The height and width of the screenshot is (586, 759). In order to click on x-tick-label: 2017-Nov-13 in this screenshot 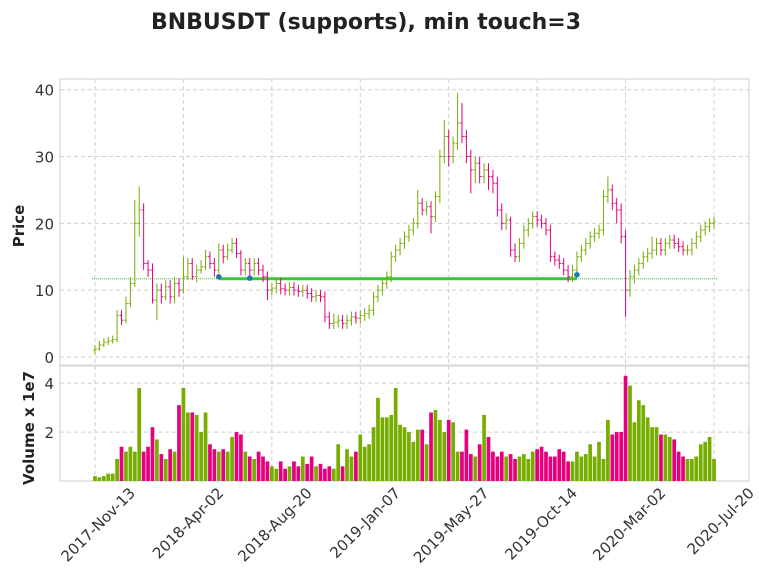, I will do `click(98, 524)`.